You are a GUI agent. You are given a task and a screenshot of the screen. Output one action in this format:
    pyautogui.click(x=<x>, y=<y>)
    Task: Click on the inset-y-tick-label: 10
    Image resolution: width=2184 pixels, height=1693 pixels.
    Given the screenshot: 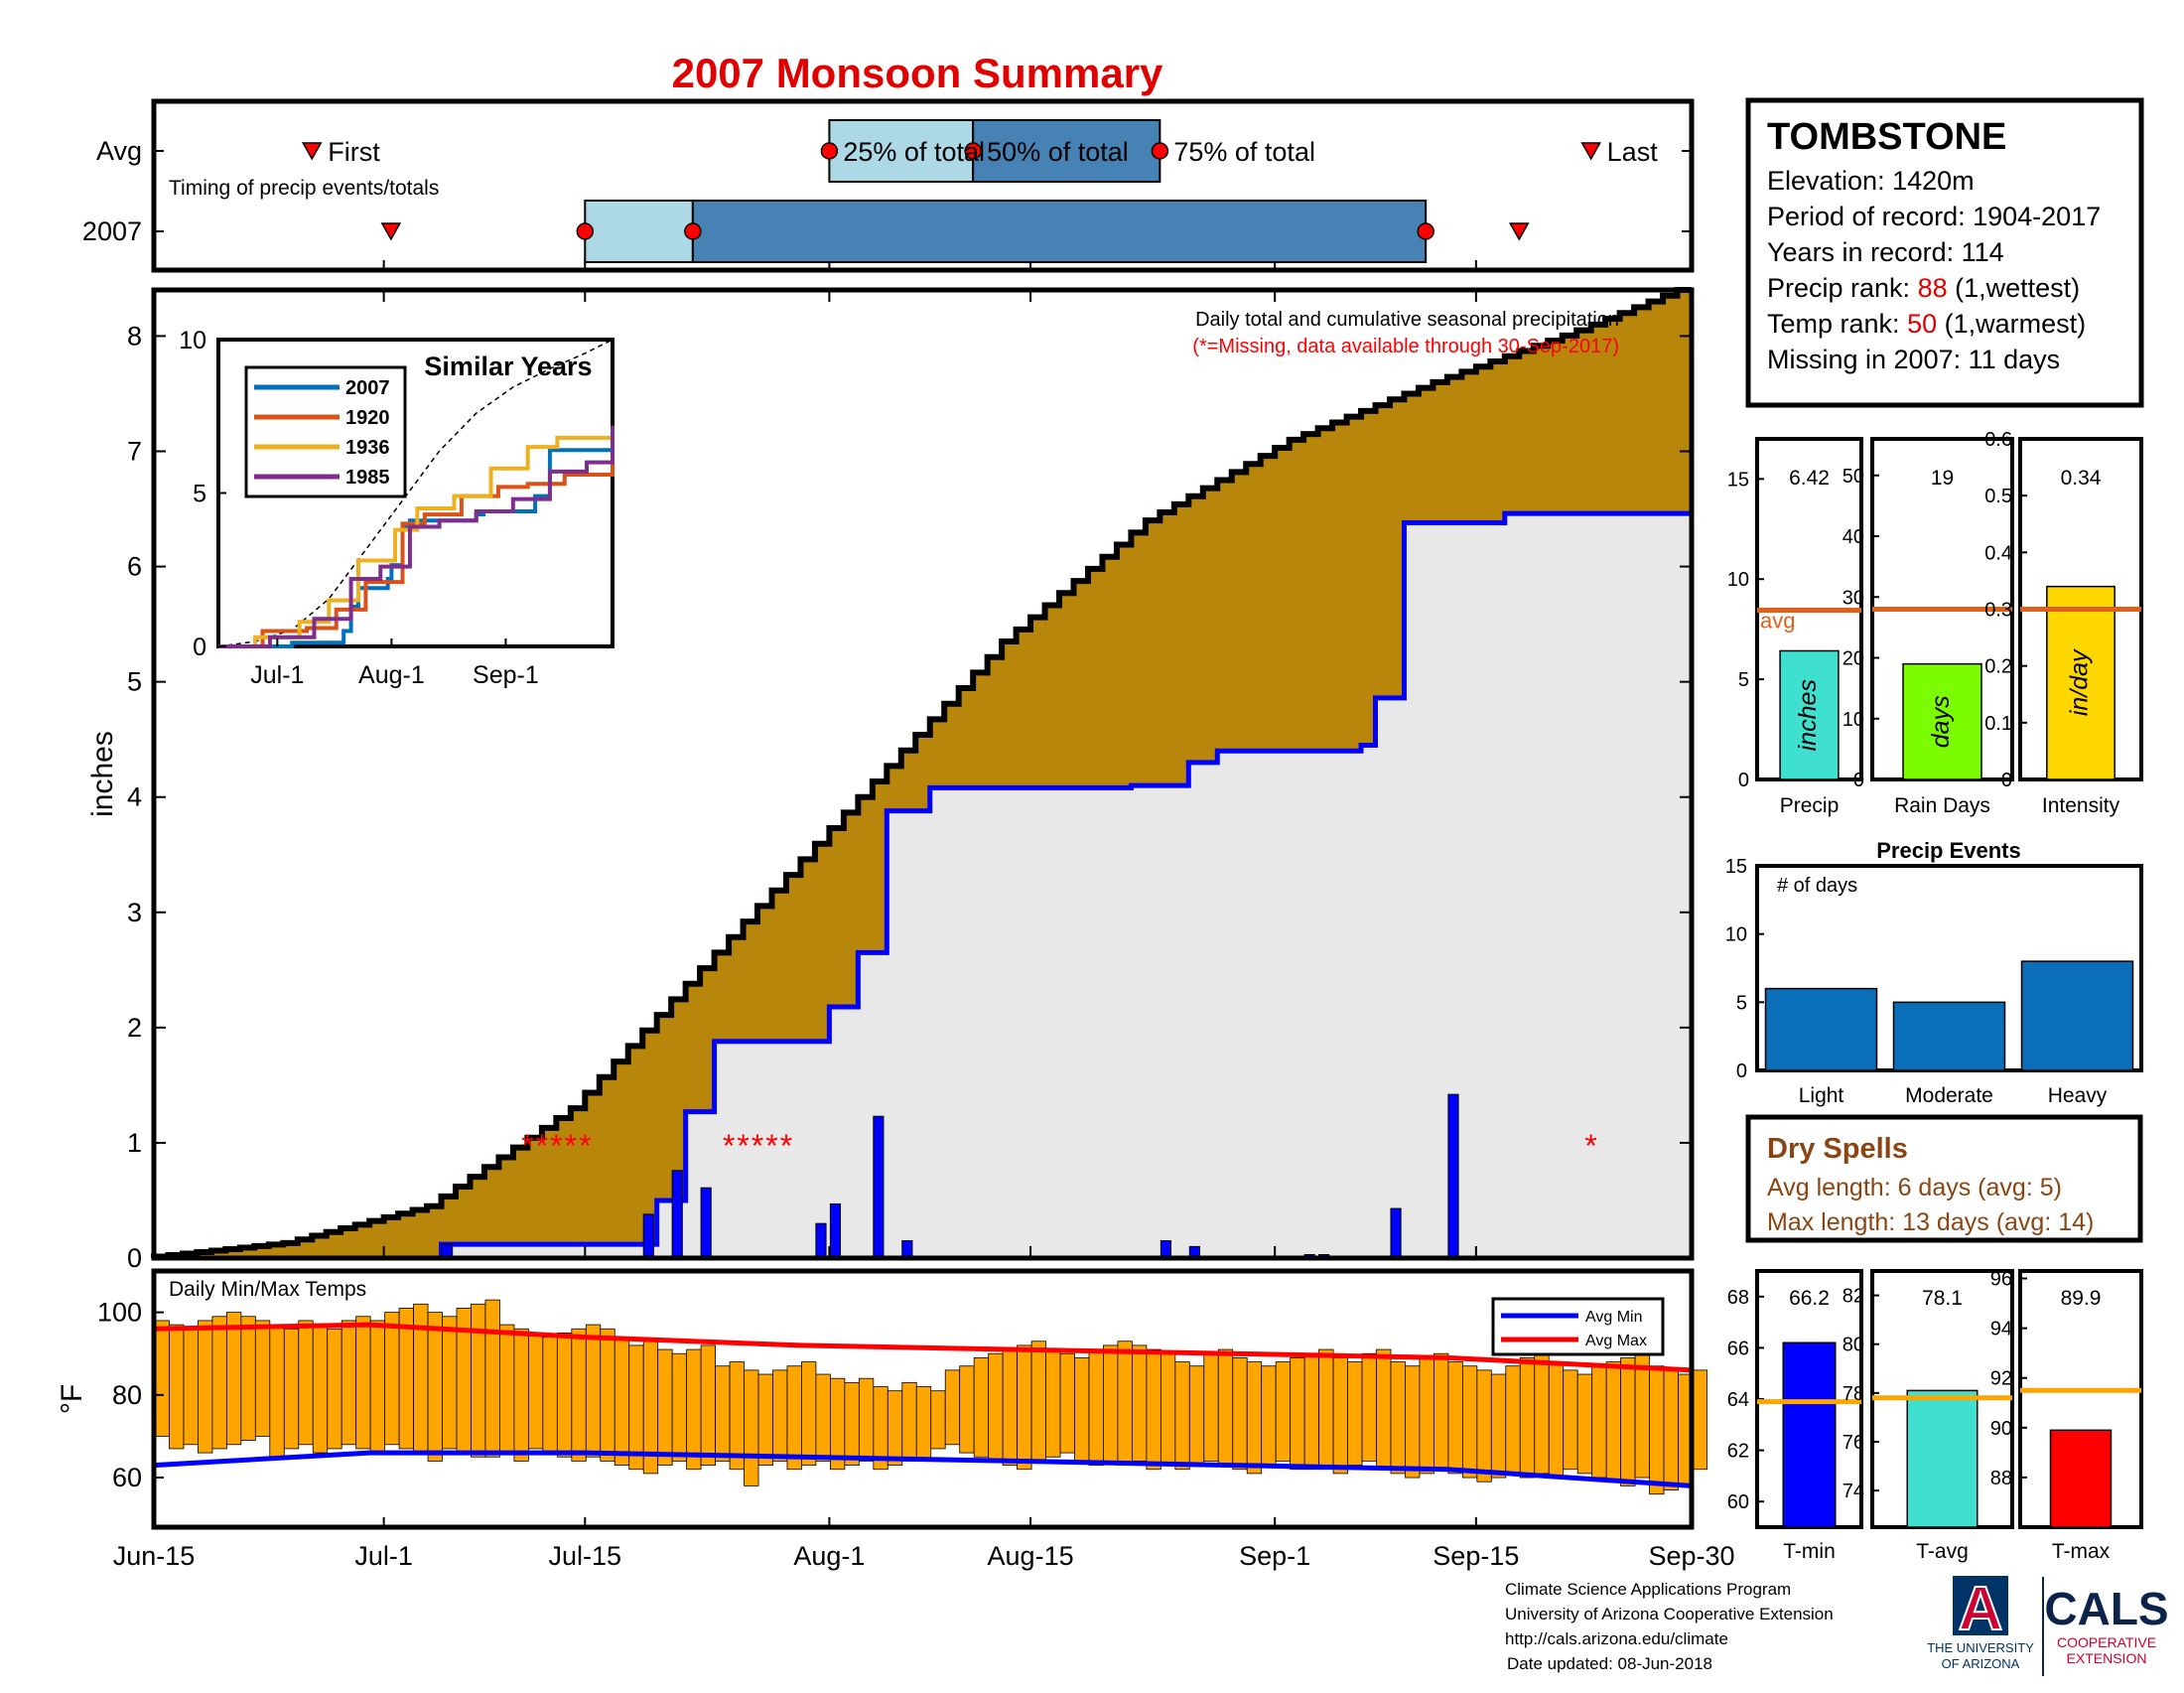 What is the action you would take?
    pyautogui.click(x=192, y=341)
    